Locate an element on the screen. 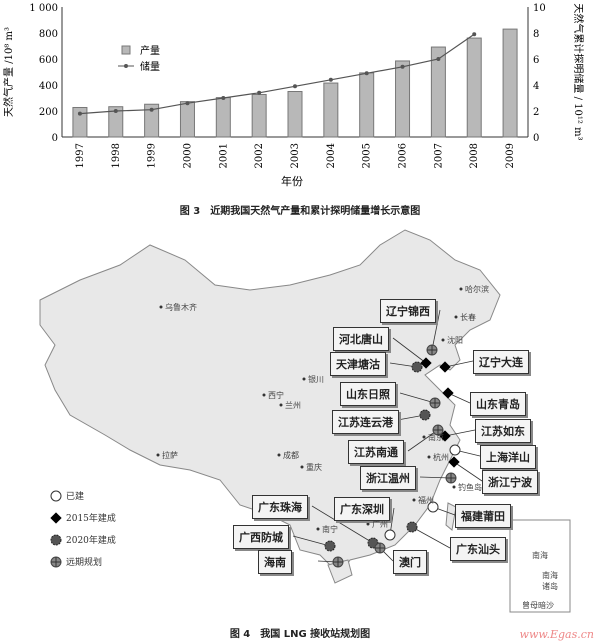  station-label: 辽宁大连 is located at coordinates (501, 362).